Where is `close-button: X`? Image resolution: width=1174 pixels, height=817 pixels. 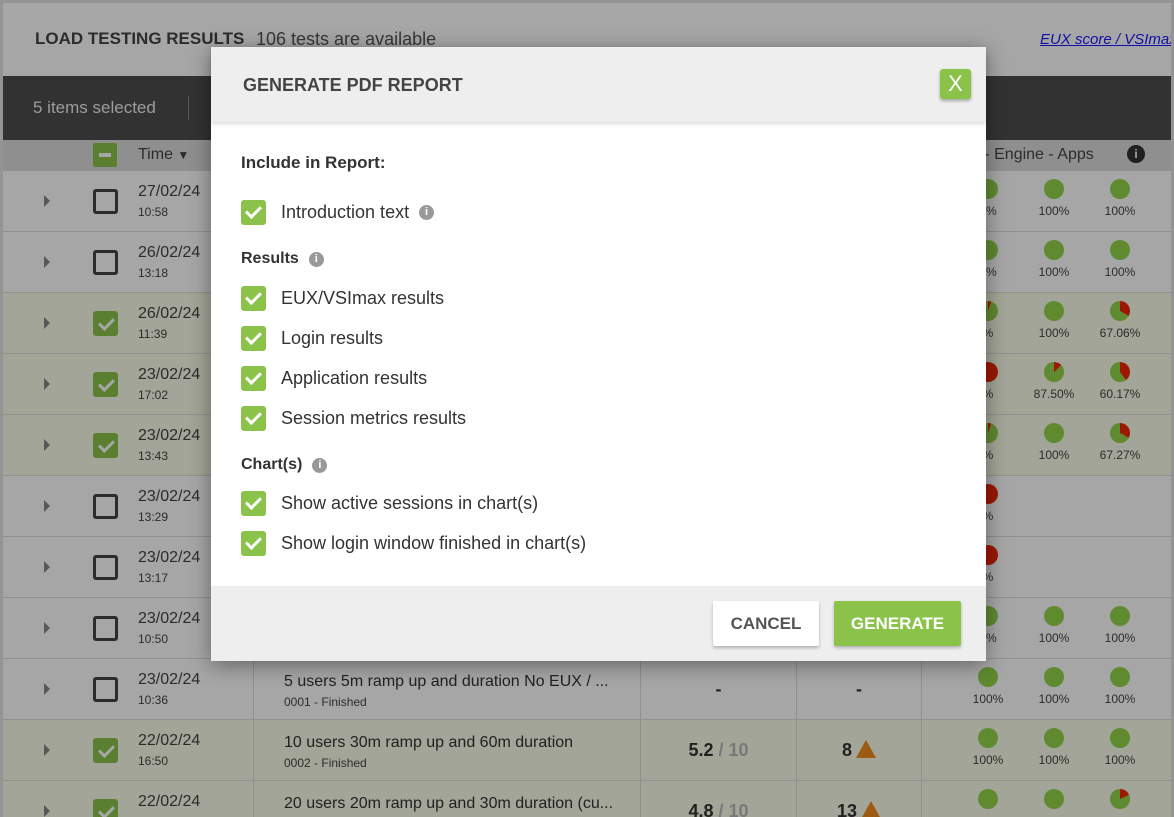 close-button: X is located at coordinates (955, 84).